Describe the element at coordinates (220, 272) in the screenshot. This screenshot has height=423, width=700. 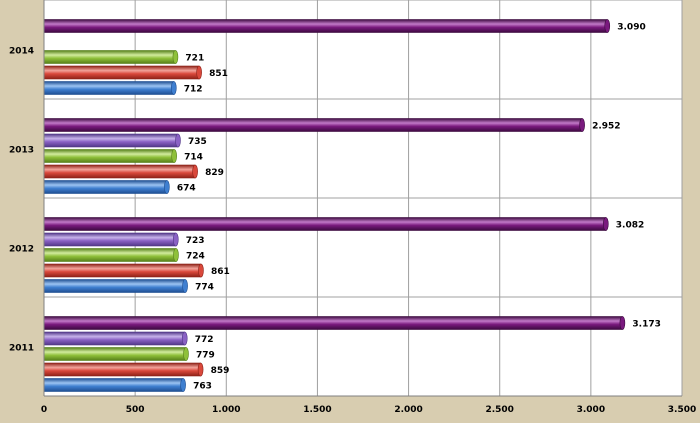
I see `data-label: 861` at that location.